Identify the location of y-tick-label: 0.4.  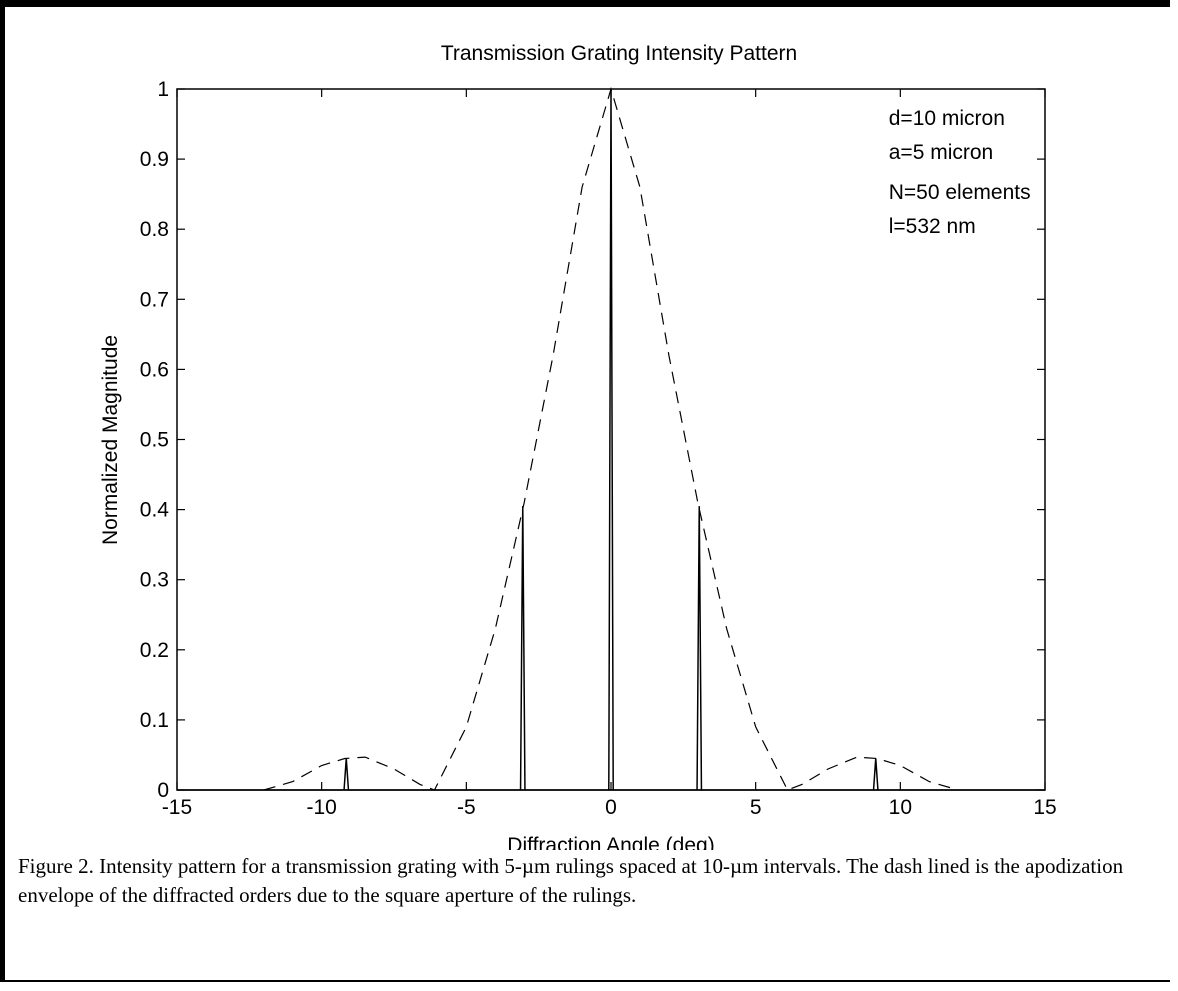
(155, 510).